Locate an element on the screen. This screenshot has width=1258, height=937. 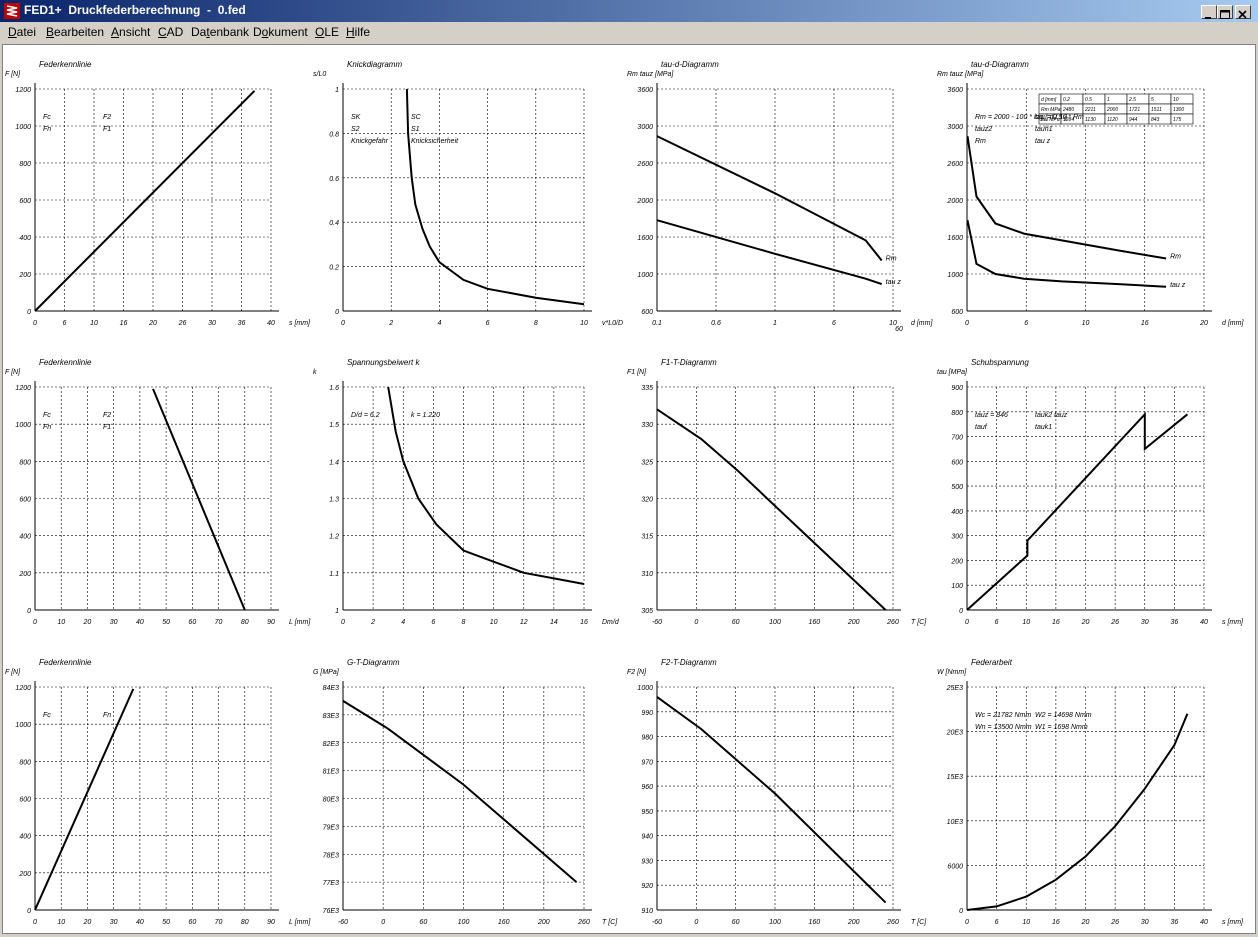
y-tick-label: 2000 is located at coordinates (644, 201).